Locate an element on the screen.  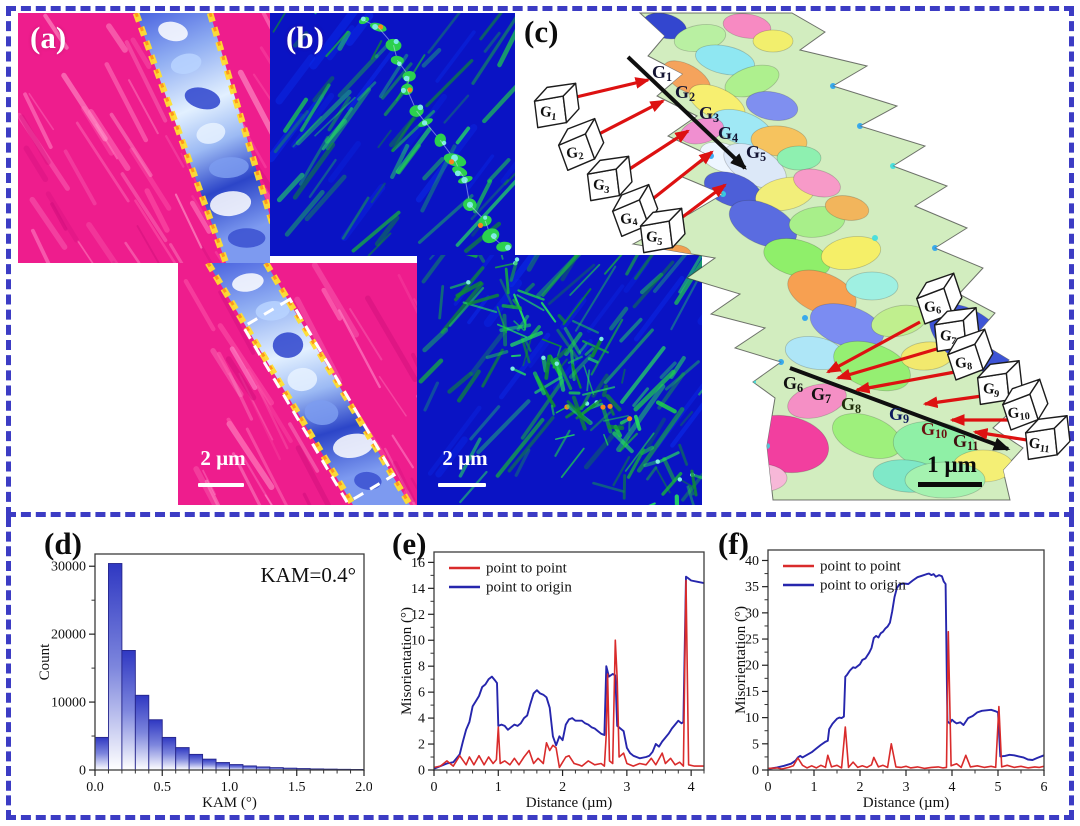
orientation-cube: G5 is located at coordinates (662, 230).